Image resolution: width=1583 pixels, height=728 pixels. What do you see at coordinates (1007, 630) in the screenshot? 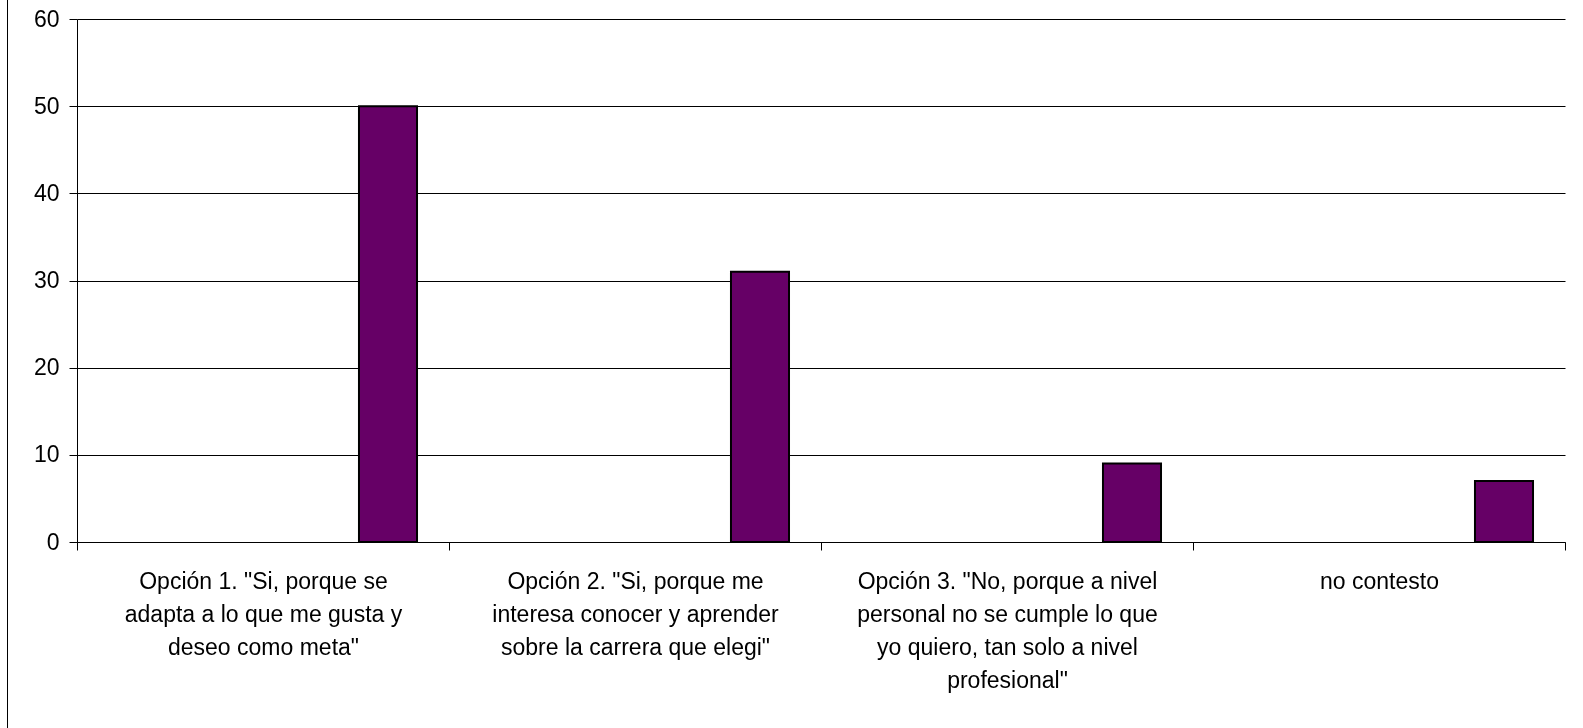
I see `x-tick-label: Opción 3. "No, porque a nivel personal no se cumple lo que yo quiero, tan solo a nivel profesional"` at bounding box center [1007, 630].